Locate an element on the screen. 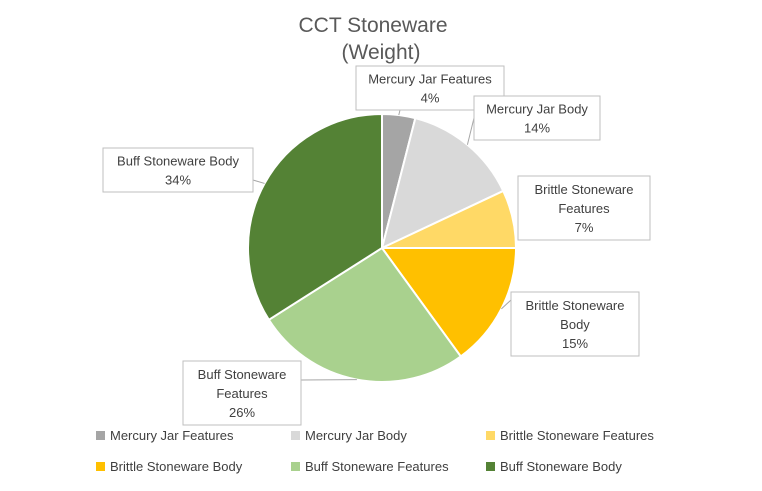 The height and width of the screenshot is (491, 762). data-label-value: 15% is located at coordinates (575, 343).